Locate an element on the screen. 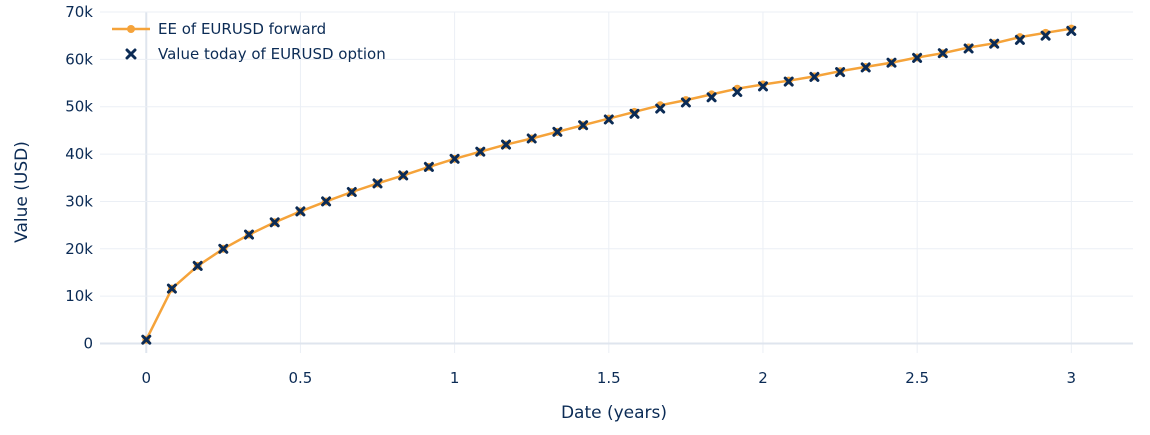 The height and width of the screenshot is (435, 1150). legend-marker-x is located at coordinates (131, 54).